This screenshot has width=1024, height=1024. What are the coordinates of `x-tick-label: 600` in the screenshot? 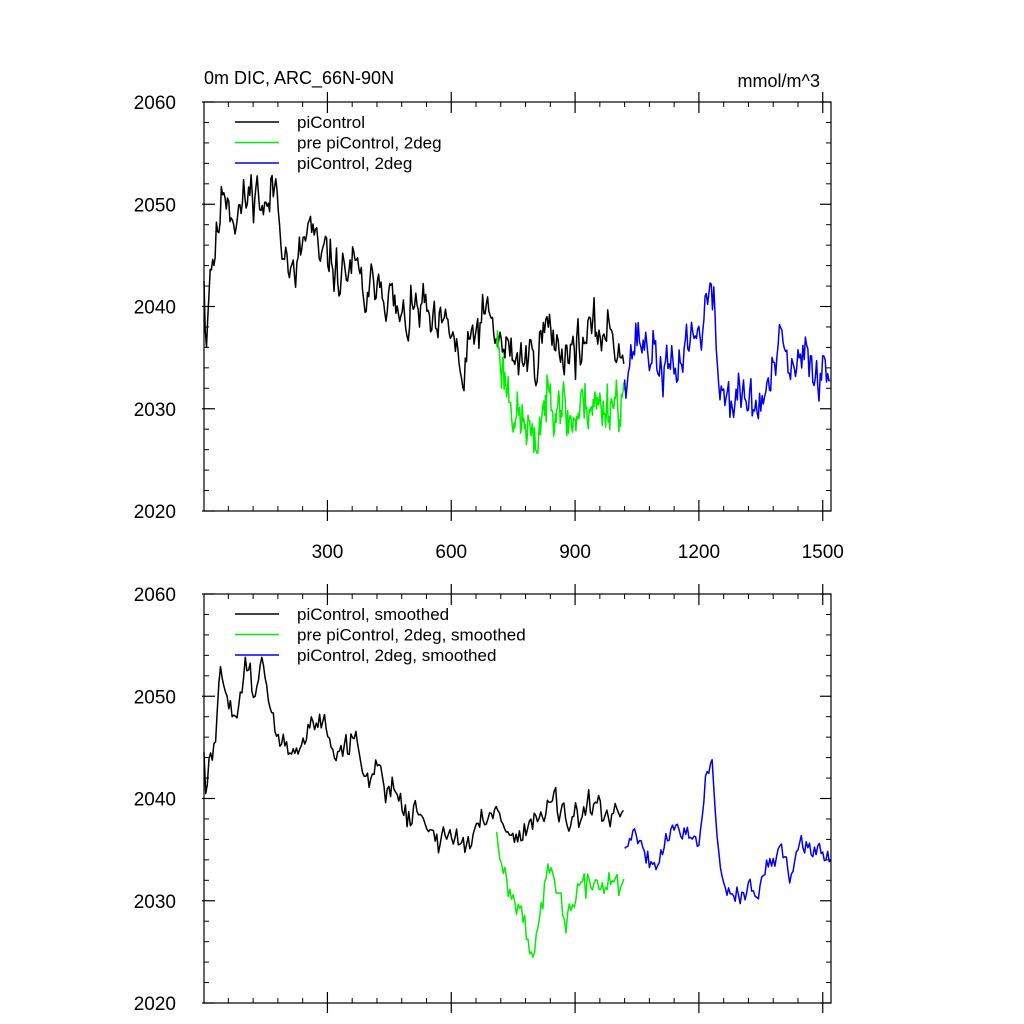 It's located at (451, 552).